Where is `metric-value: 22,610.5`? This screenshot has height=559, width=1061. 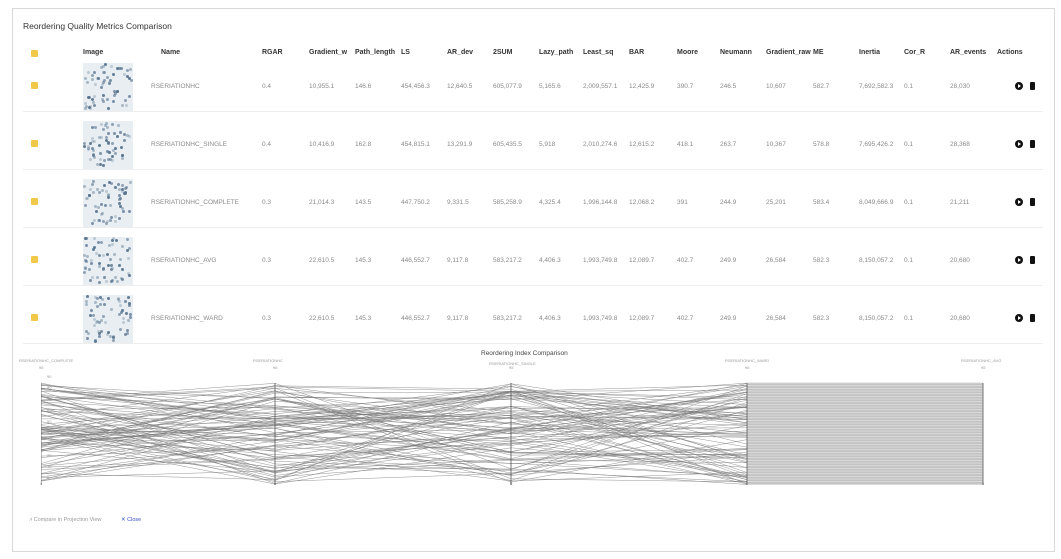
metric-value: 22,610.5 is located at coordinates (322, 318).